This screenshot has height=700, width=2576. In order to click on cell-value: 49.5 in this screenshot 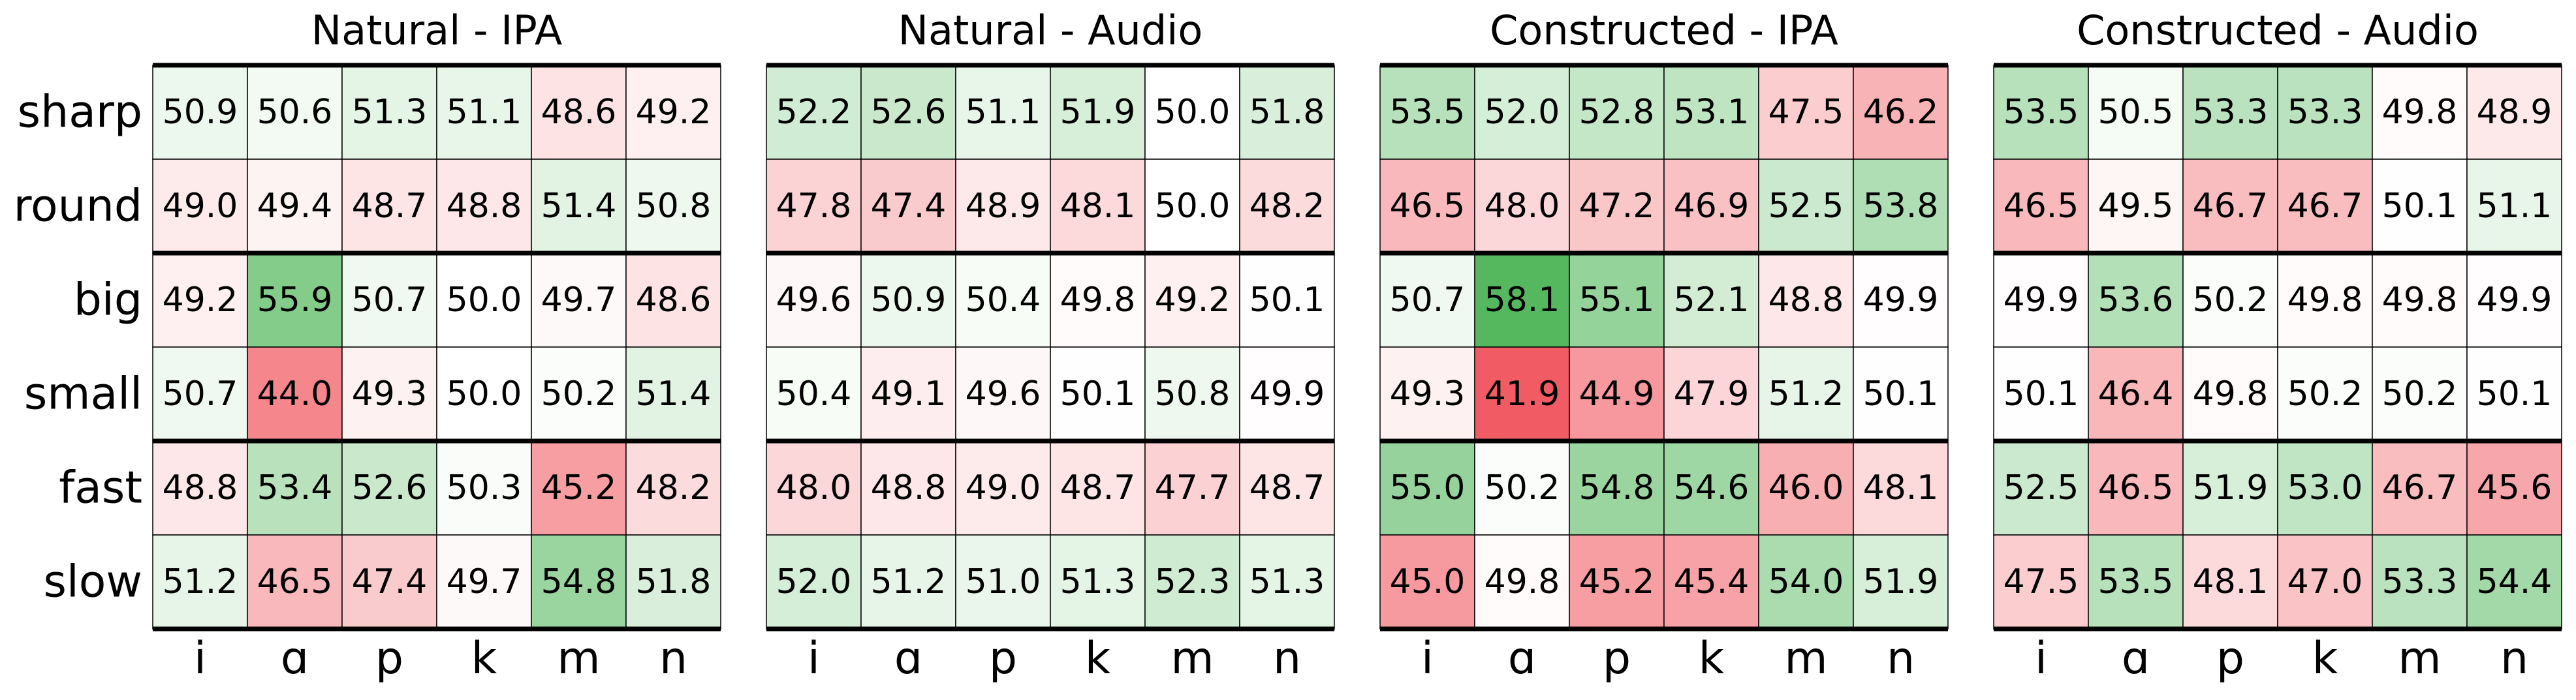, I will do `click(2136, 206)`.